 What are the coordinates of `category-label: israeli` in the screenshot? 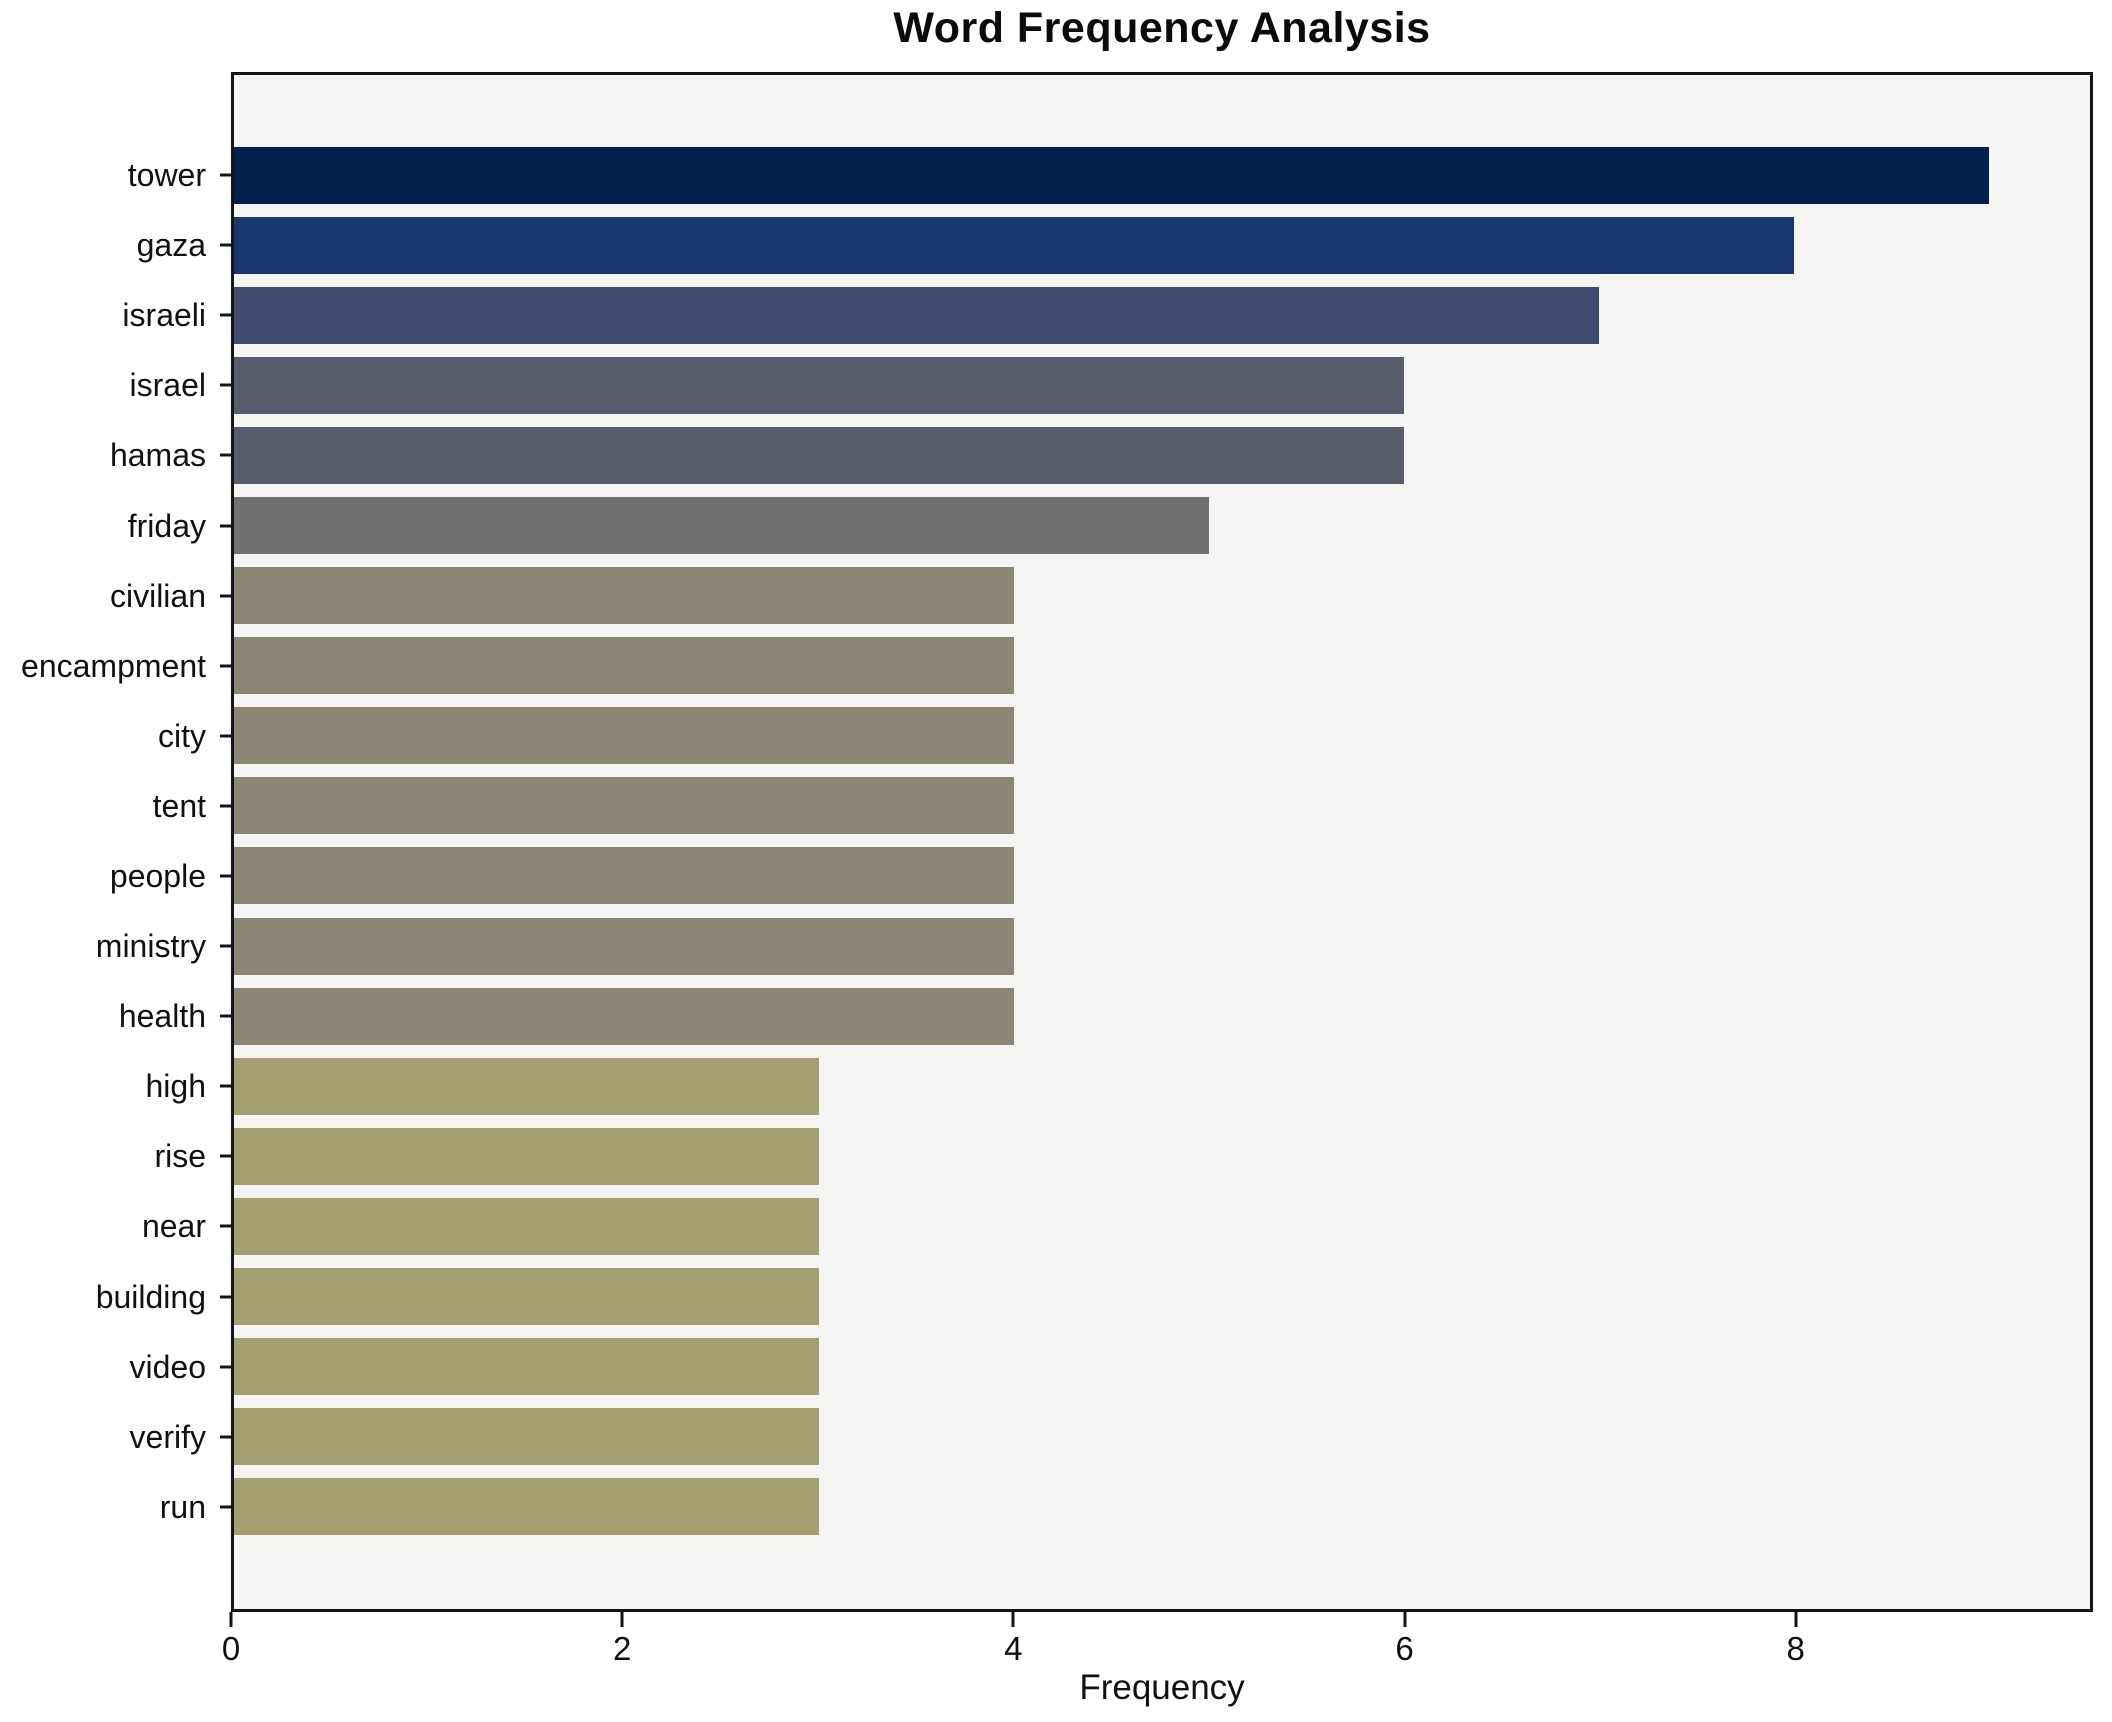 It's located at (164, 315).